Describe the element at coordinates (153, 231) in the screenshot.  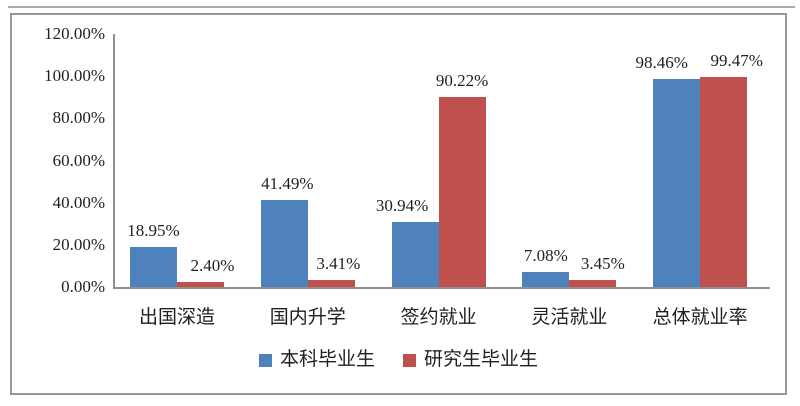
I see `bar-value-label: 18.95%` at that location.